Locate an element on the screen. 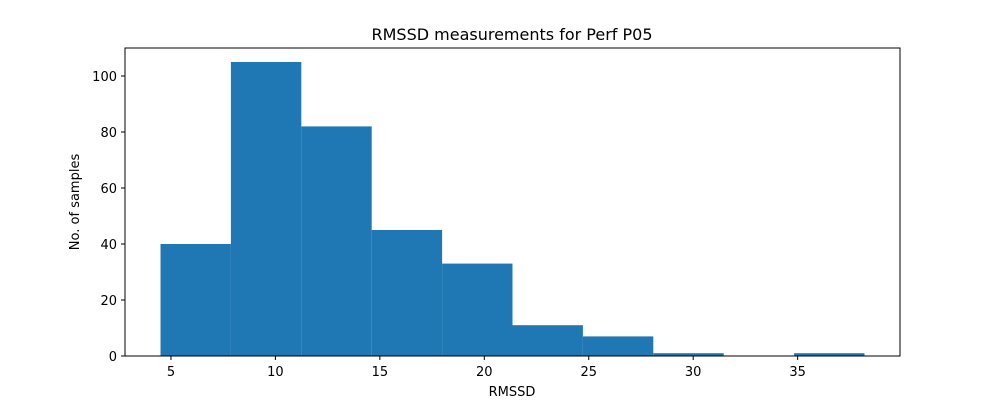 The image size is (1000, 405). y-tick-label: 20 is located at coordinates (108, 301).